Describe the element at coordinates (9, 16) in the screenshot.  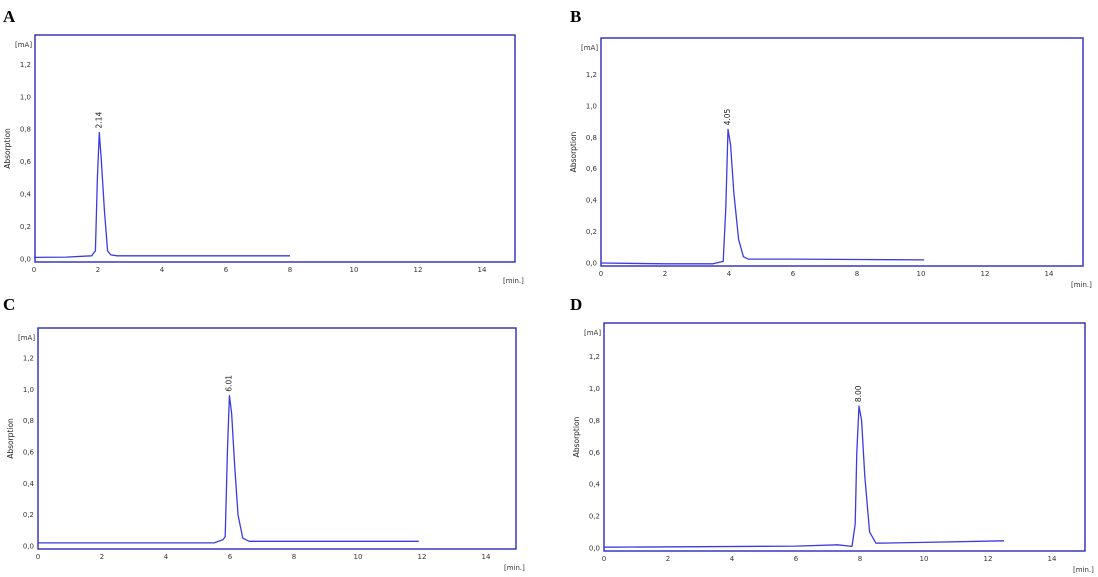
I see `panel-letter: A` at that location.